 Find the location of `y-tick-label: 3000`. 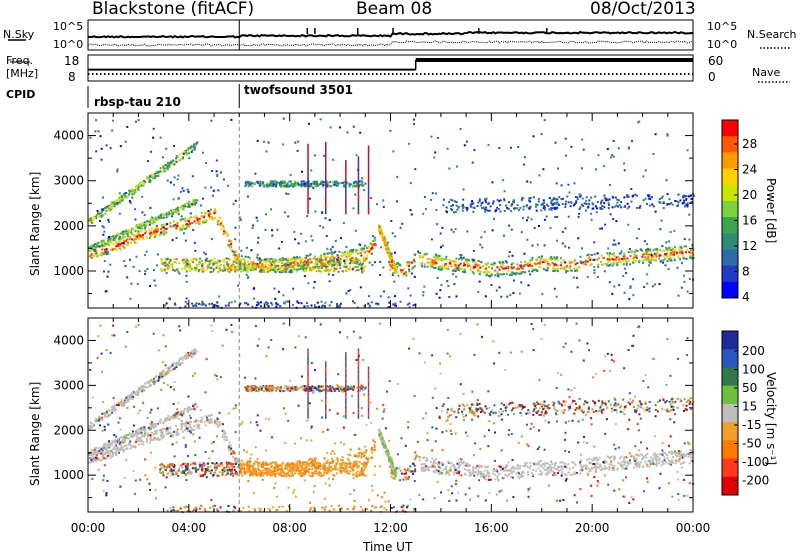

y-tick-label: 3000 is located at coordinates (68, 181).